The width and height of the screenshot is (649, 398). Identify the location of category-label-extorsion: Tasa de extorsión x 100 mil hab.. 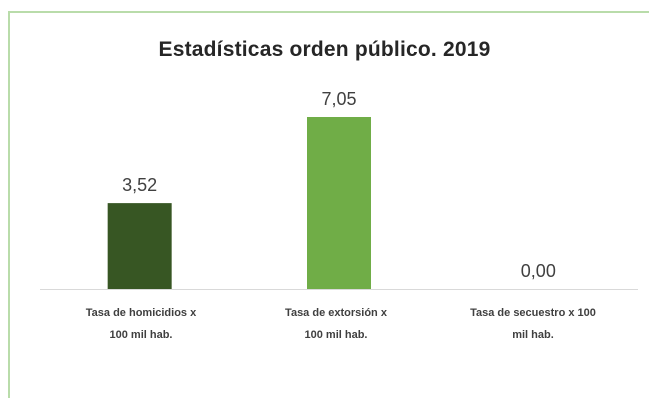
(336, 324).